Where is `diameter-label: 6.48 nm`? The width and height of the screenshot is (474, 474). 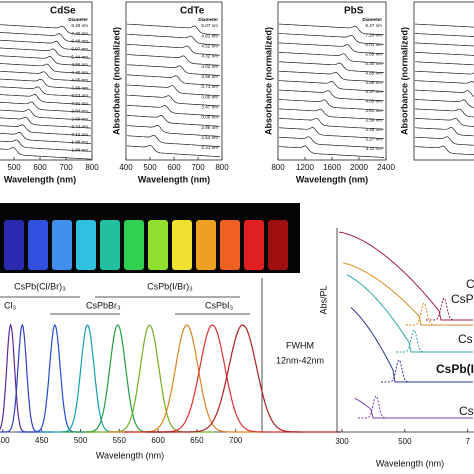
diameter-label: 6.48 nm is located at coordinates (79, 41).